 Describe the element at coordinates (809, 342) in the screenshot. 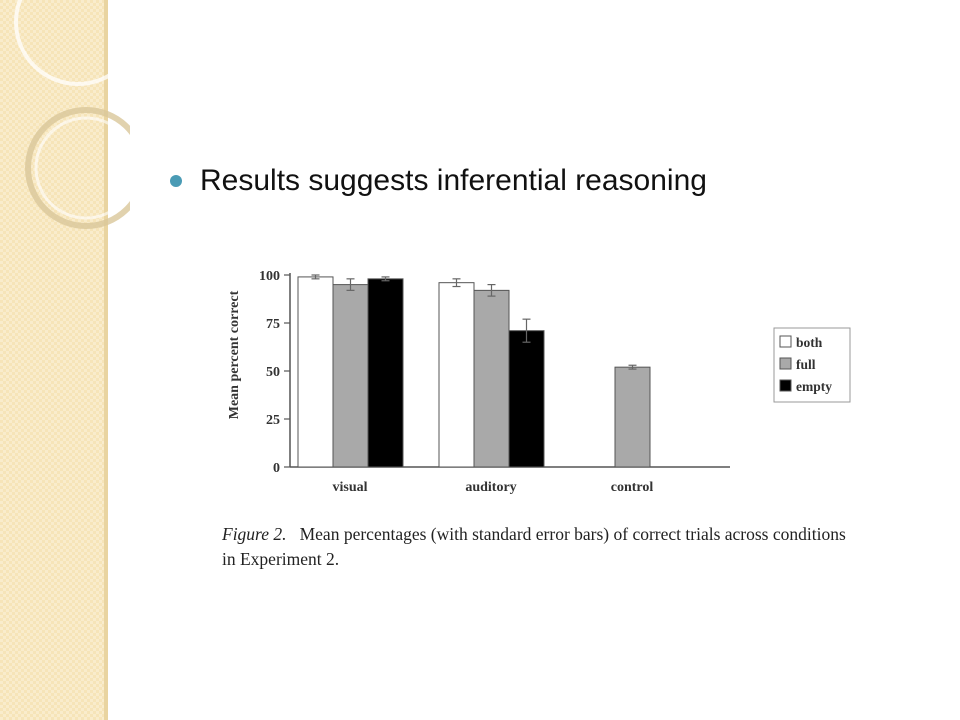

I see `legend-label-both: both` at that location.